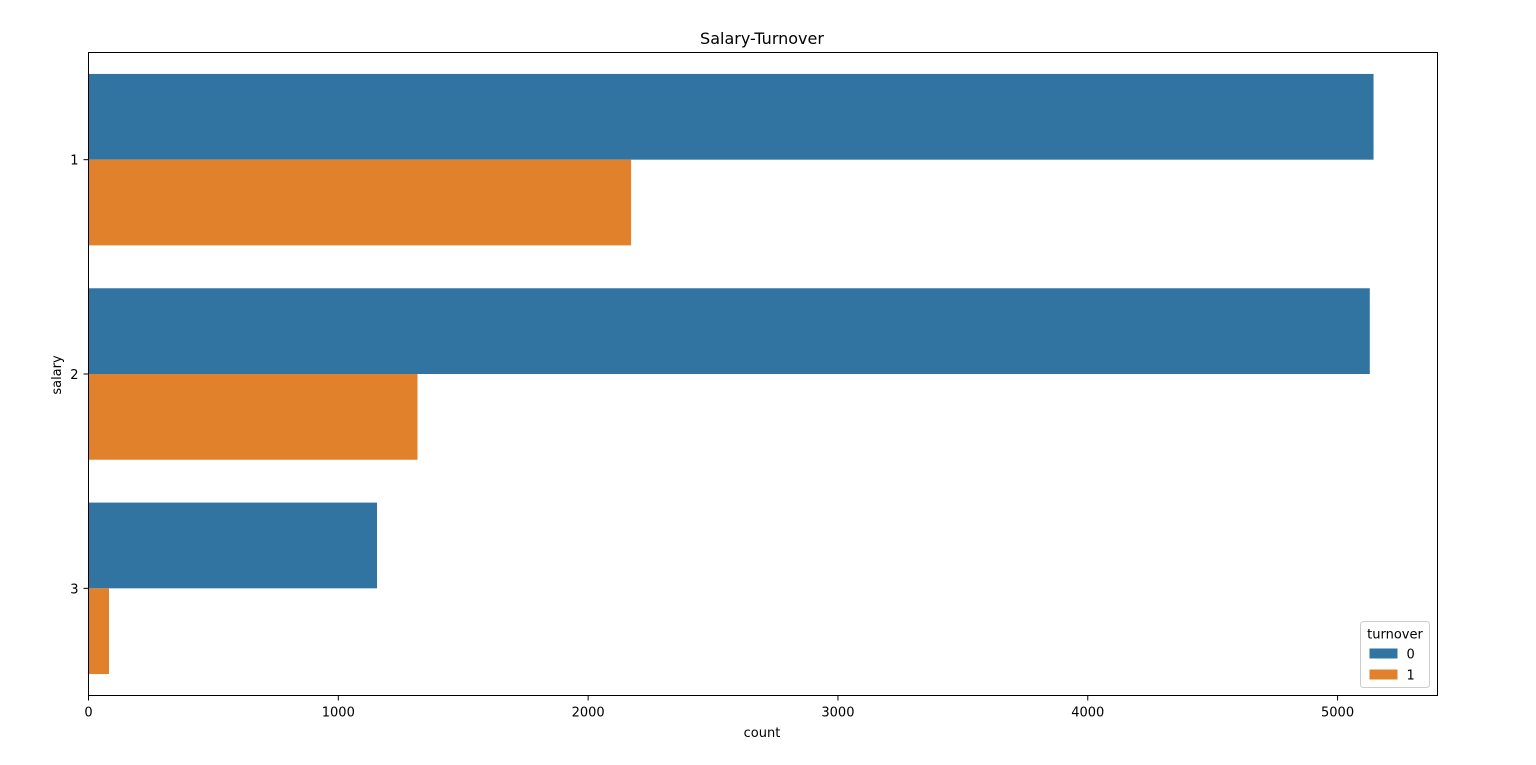 The width and height of the screenshot is (1536, 765). I want to click on legend-label-1: 1, so click(1411, 676).